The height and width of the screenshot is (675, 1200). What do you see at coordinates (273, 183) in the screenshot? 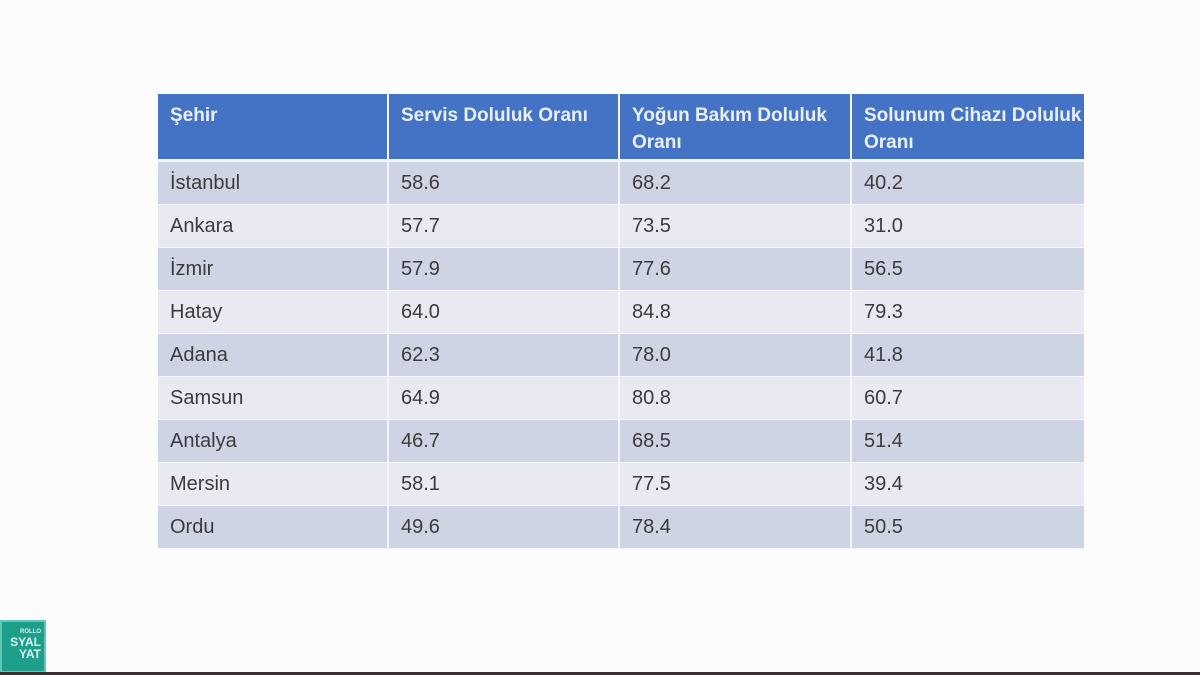
I see `cell-city: İstanbul` at bounding box center [273, 183].